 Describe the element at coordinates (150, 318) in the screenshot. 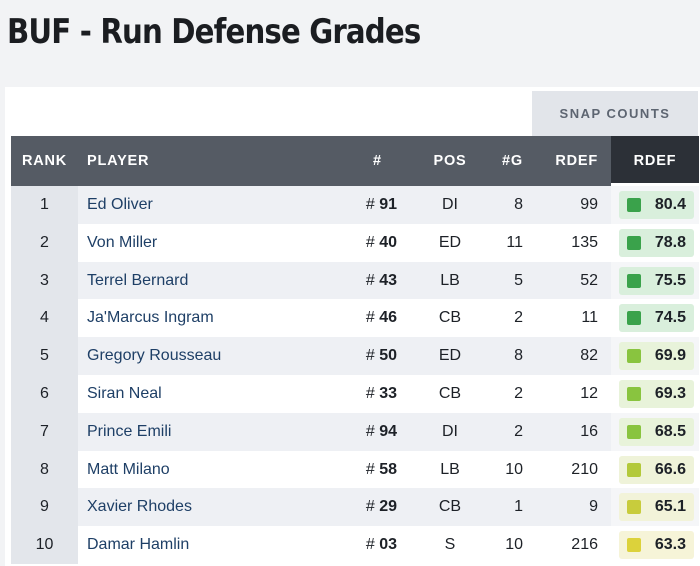

I see `player-name-link: Ja'Marcus Ingram` at that location.